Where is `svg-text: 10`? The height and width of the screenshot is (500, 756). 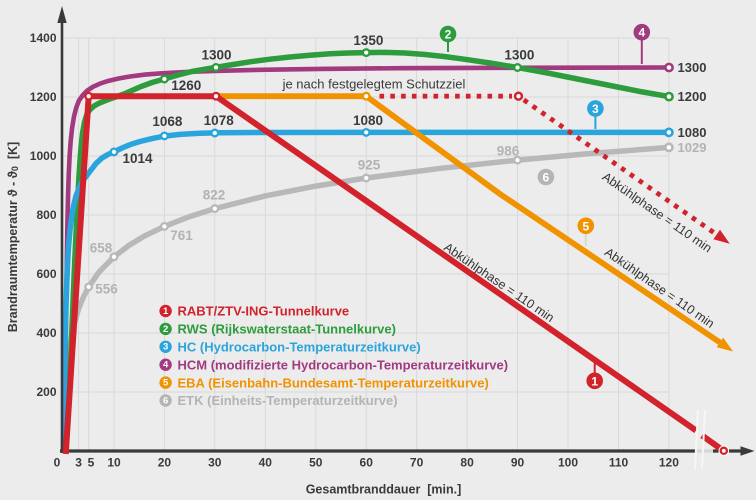
svg-text: 10 is located at coordinates (114, 463).